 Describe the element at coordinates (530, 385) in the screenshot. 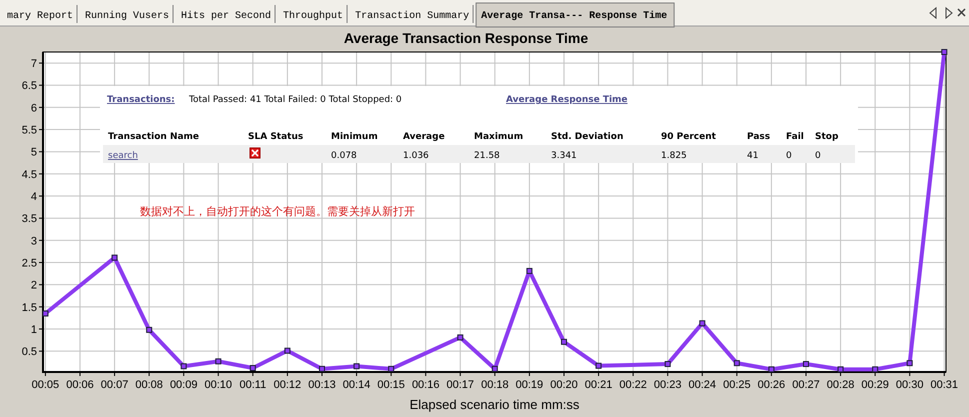

I see `x-tick-label: 00:19` at that location.